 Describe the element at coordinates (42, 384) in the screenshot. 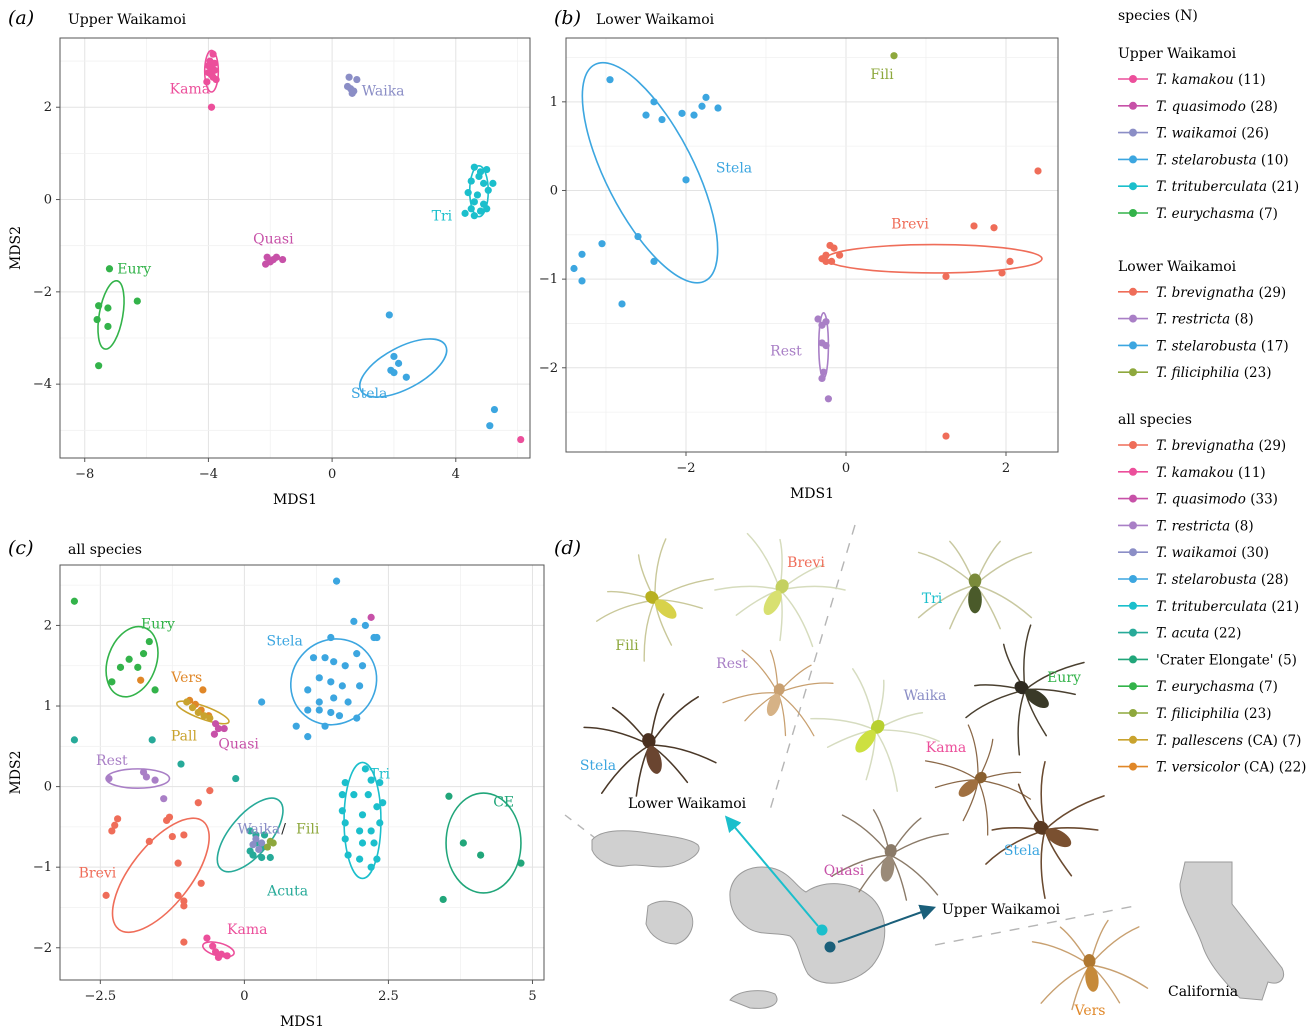

I see `y-tick-label: −4` at that location.